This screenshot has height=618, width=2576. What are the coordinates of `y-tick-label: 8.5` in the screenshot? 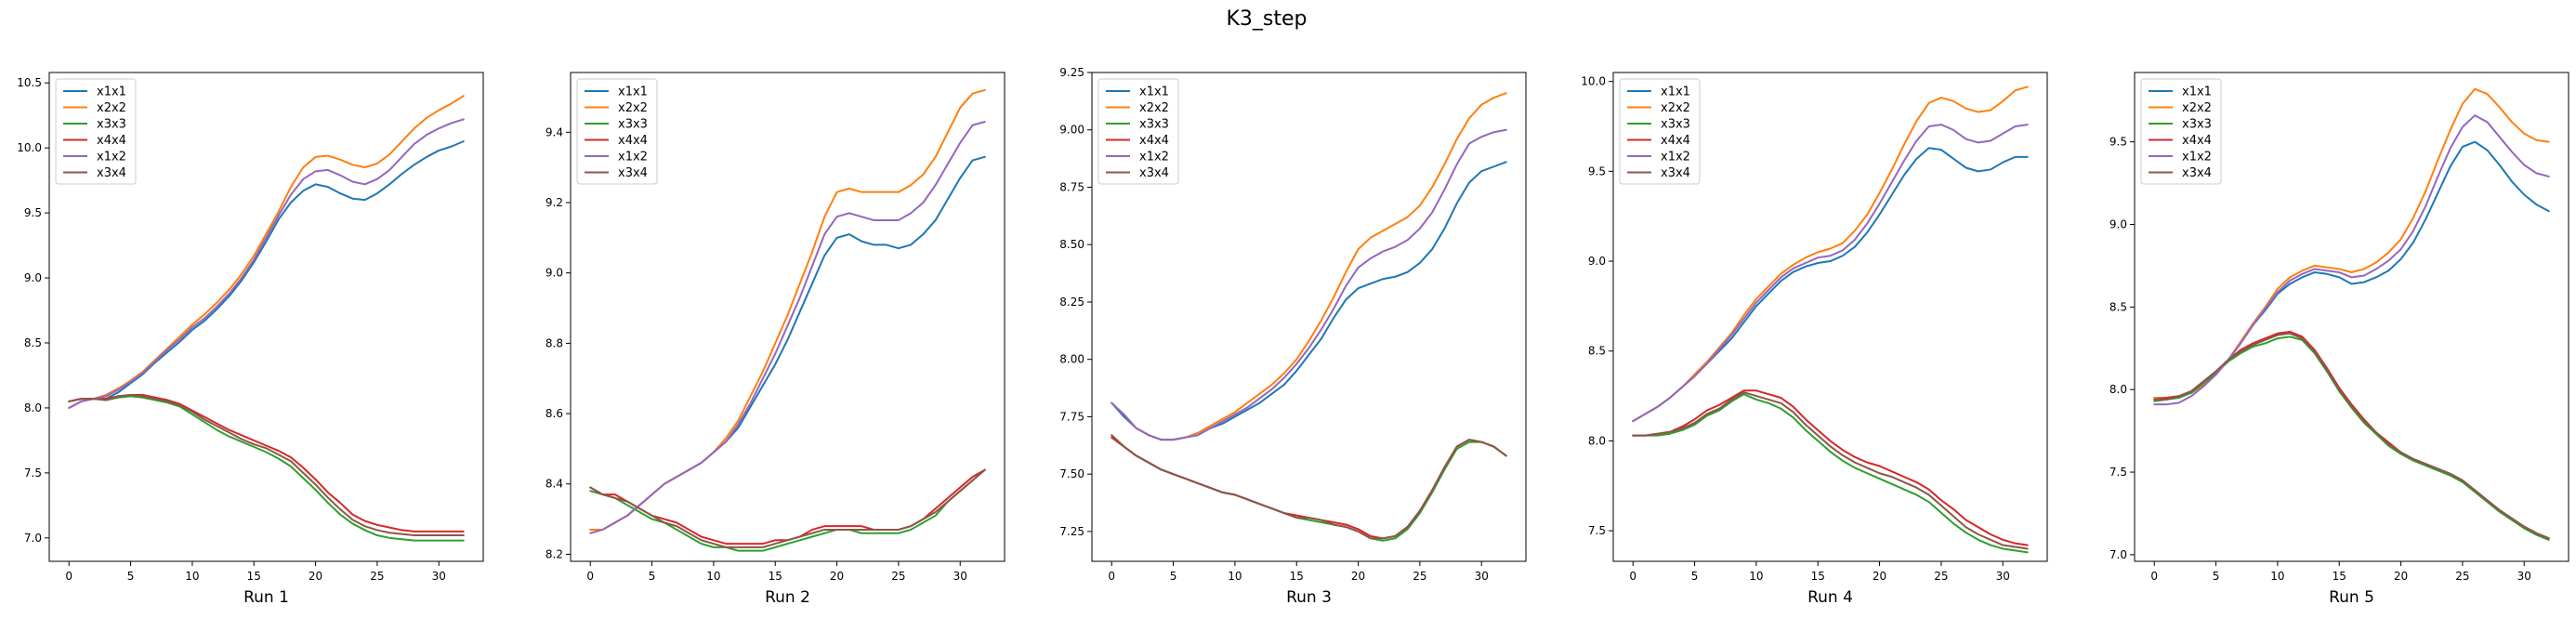 It's located at (33, 342).